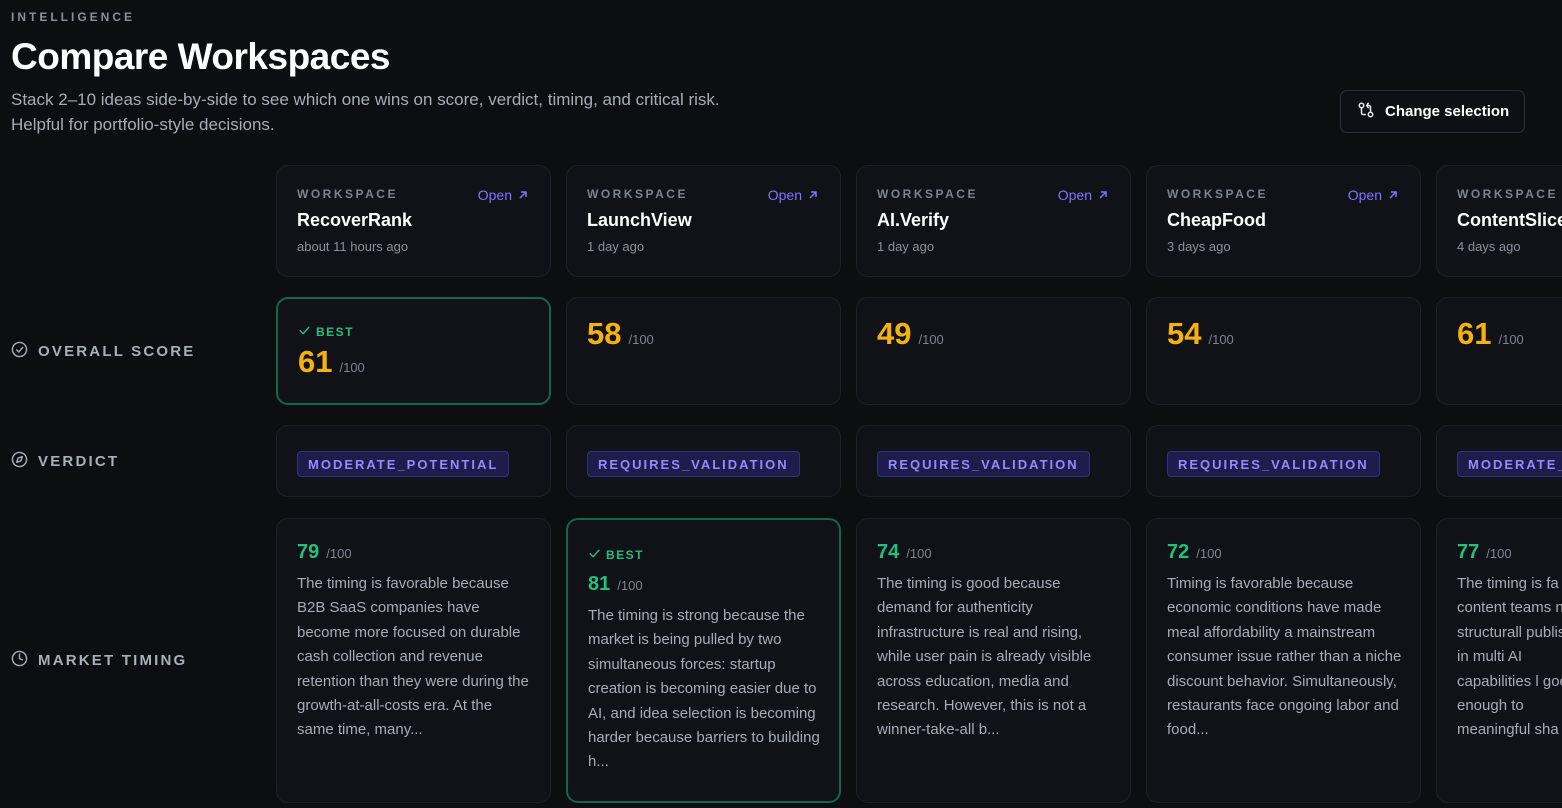 This screenshot has width=1562, height=808. What do you see at coordinates (308, 552) in the screenshot?
I see `timing-score-value: 79` at bounding box center [308, 552].